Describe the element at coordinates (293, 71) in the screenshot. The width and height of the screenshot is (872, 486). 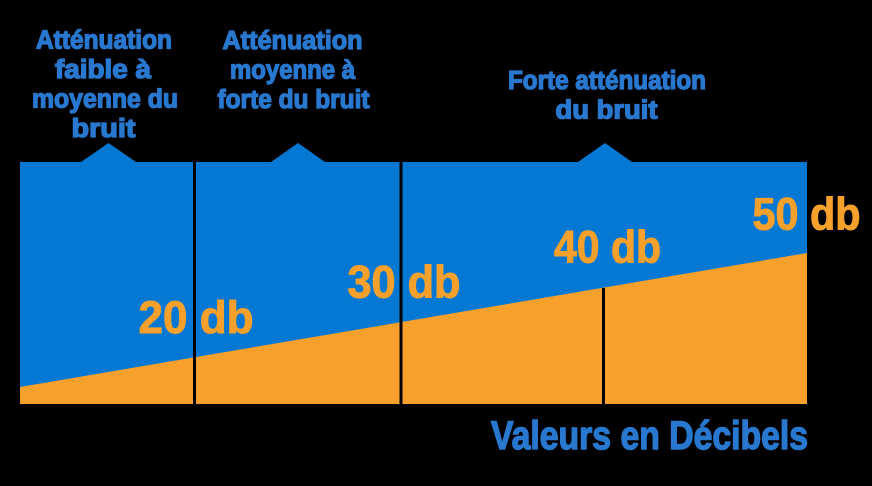
I see `svg-text: moyenne à` at that location.